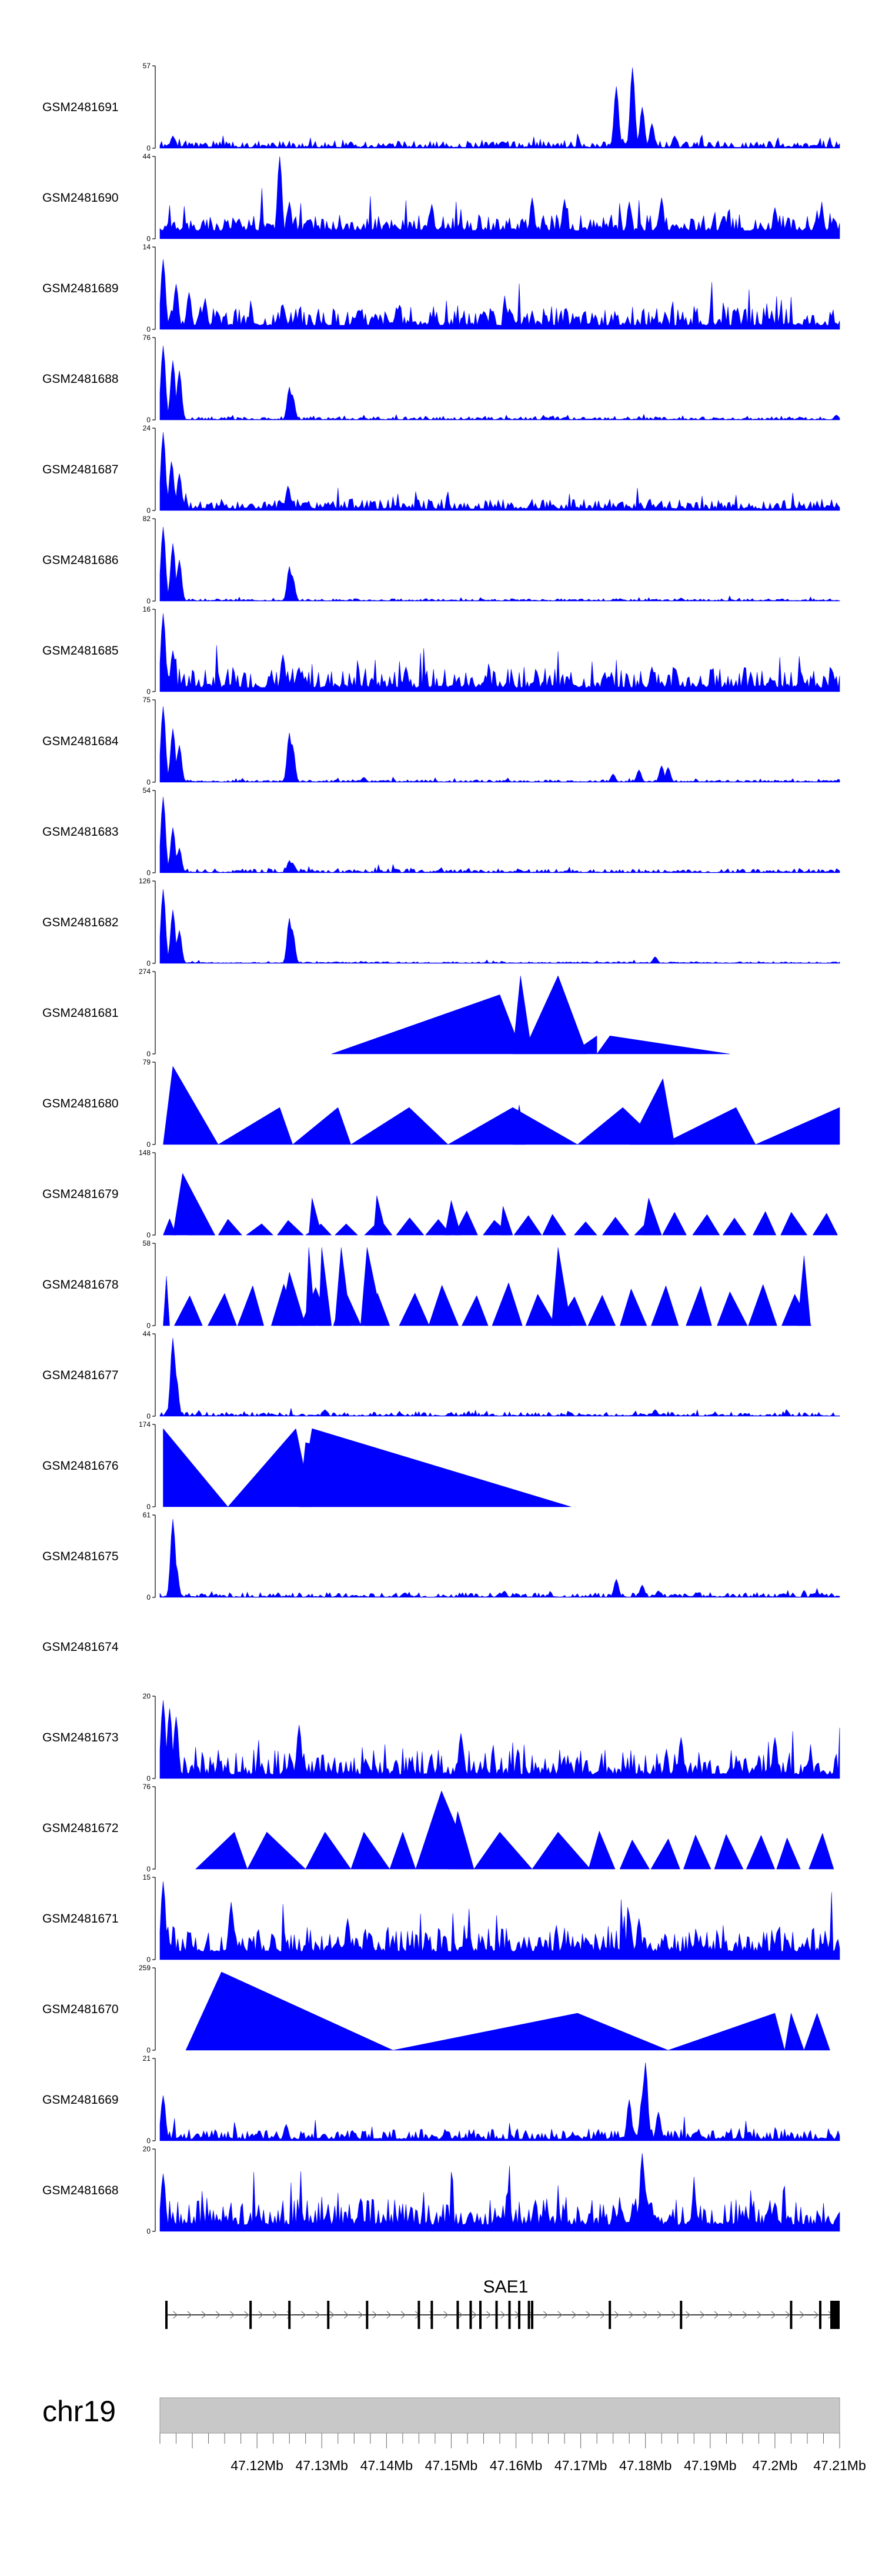  What do you see at coordinates (440, 1194) in the screenshot?
I see `track-GSM2481679: GSM2481679 148 0` at bounding box center [440, 1194].